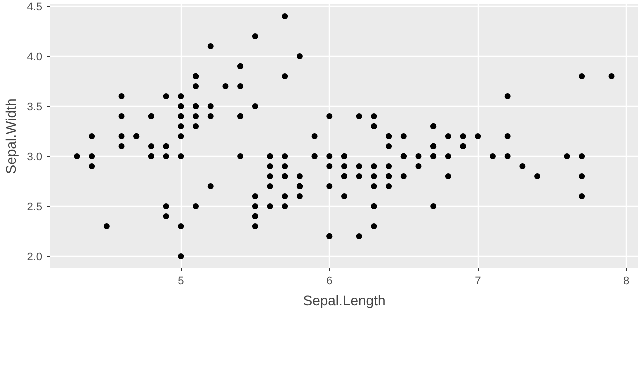 Image resolution: width=642 pixels, height=368 pixels. Describe the element at coordinates (181, 282) in the screenshot. I see `x-tick-label: 5` at that location.